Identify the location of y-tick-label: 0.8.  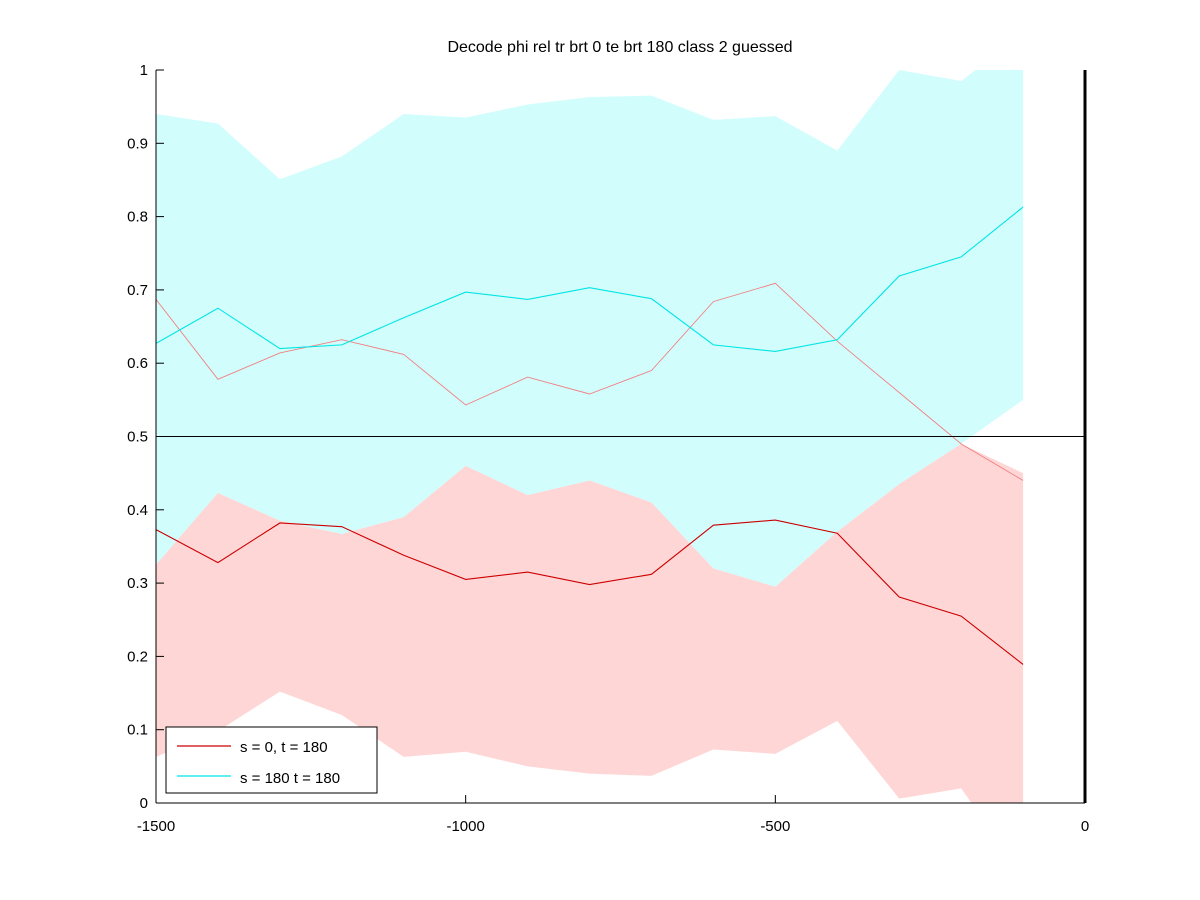
(137, 217).